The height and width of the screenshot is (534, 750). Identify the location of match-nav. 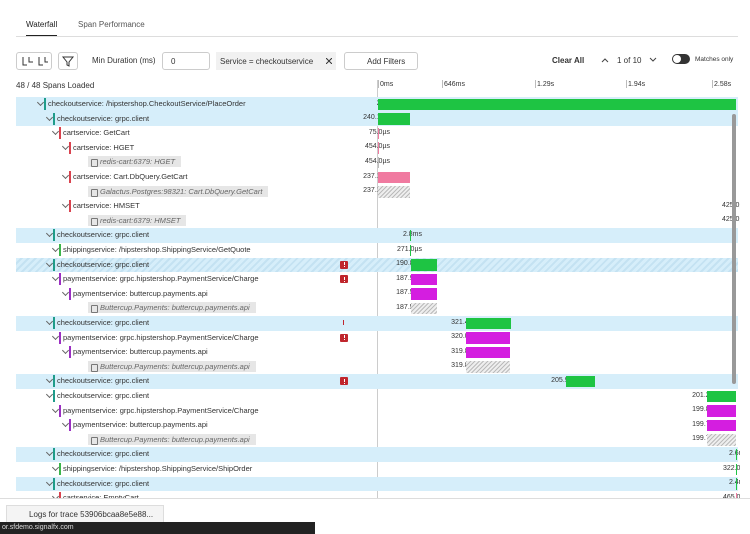
(630, 60).